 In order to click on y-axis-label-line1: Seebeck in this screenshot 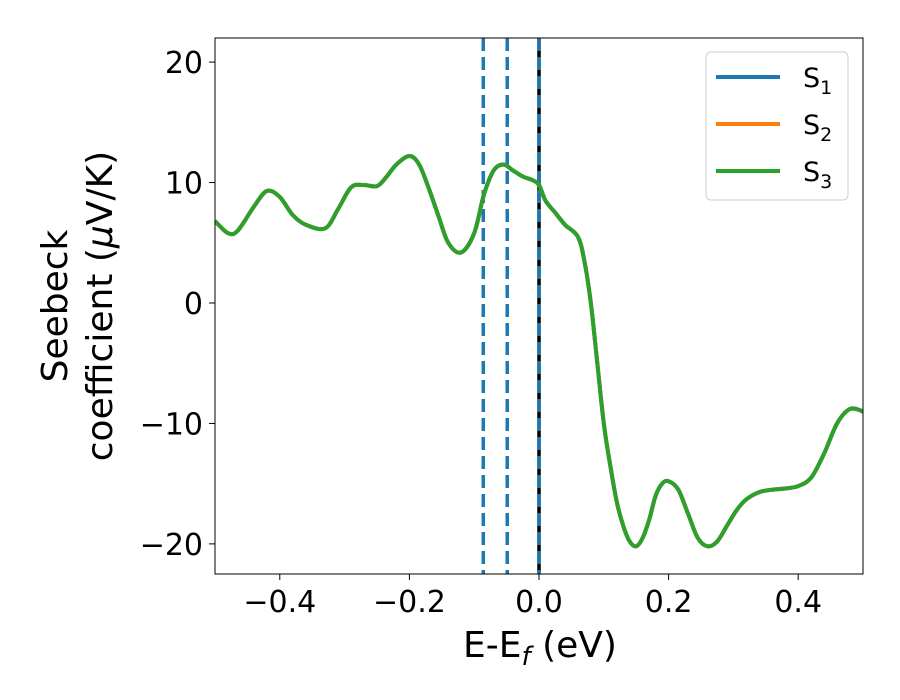, I will do `click(55, 305)`.